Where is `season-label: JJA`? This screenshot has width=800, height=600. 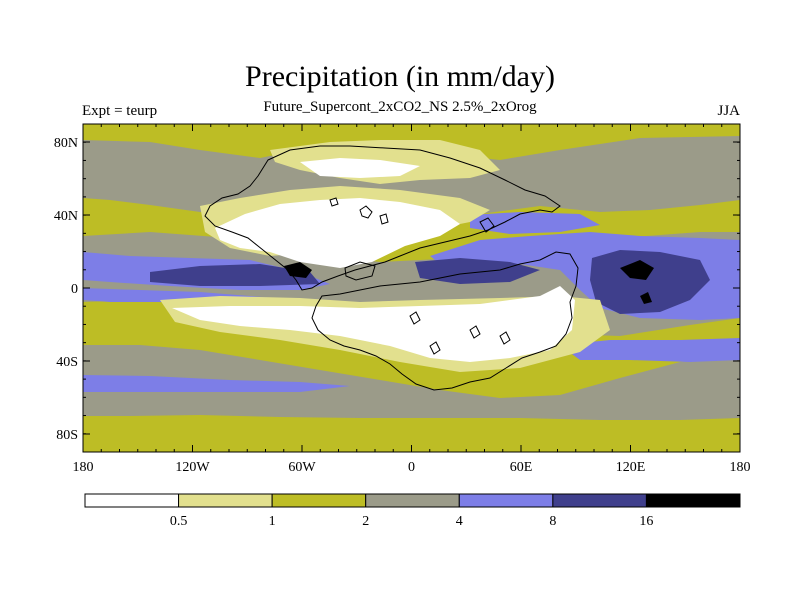
season-label: JJA is located at coordinates (728, 111).